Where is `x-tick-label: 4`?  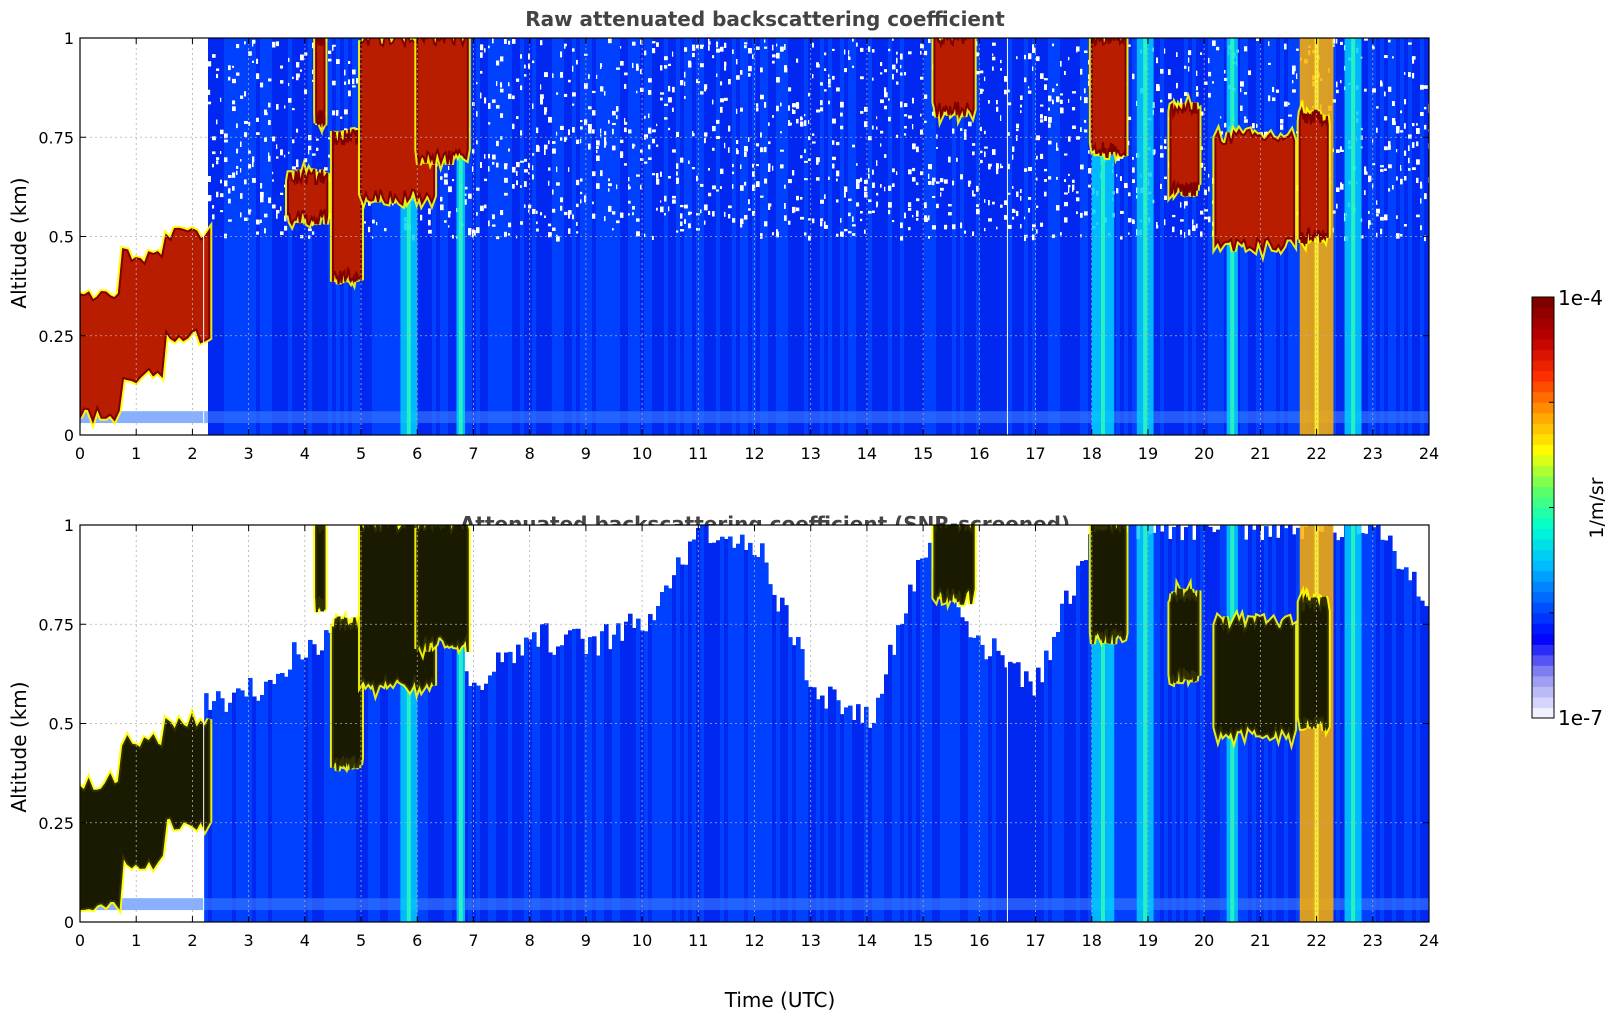
x-tick-label: 4 is located at coordinates (305, 453).